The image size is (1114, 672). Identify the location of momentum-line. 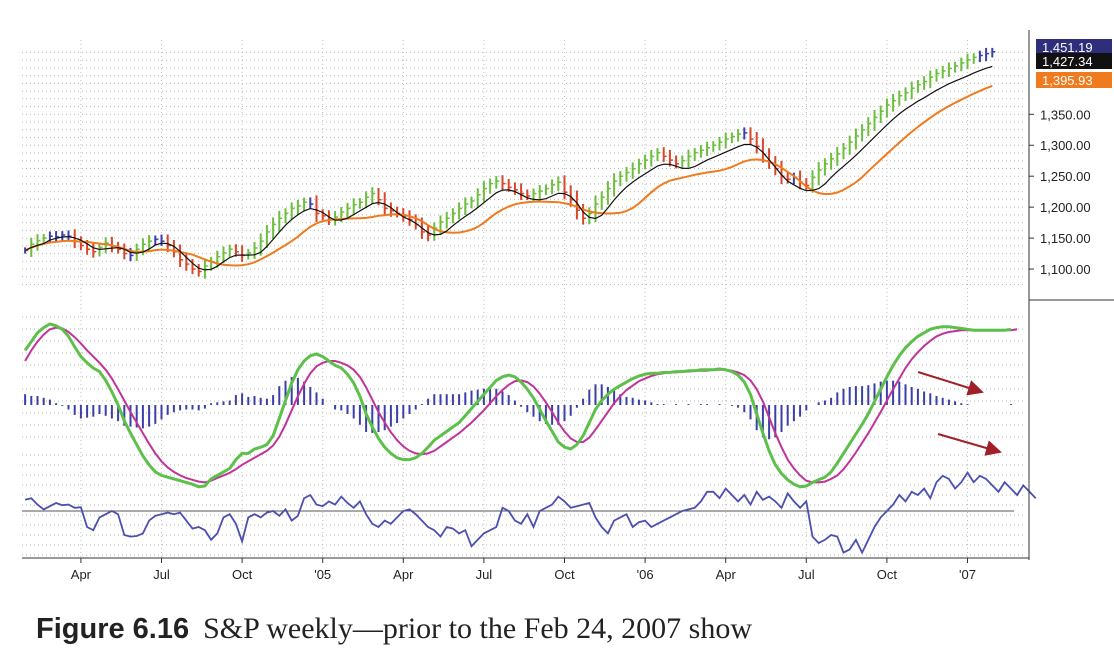
(530, 512).